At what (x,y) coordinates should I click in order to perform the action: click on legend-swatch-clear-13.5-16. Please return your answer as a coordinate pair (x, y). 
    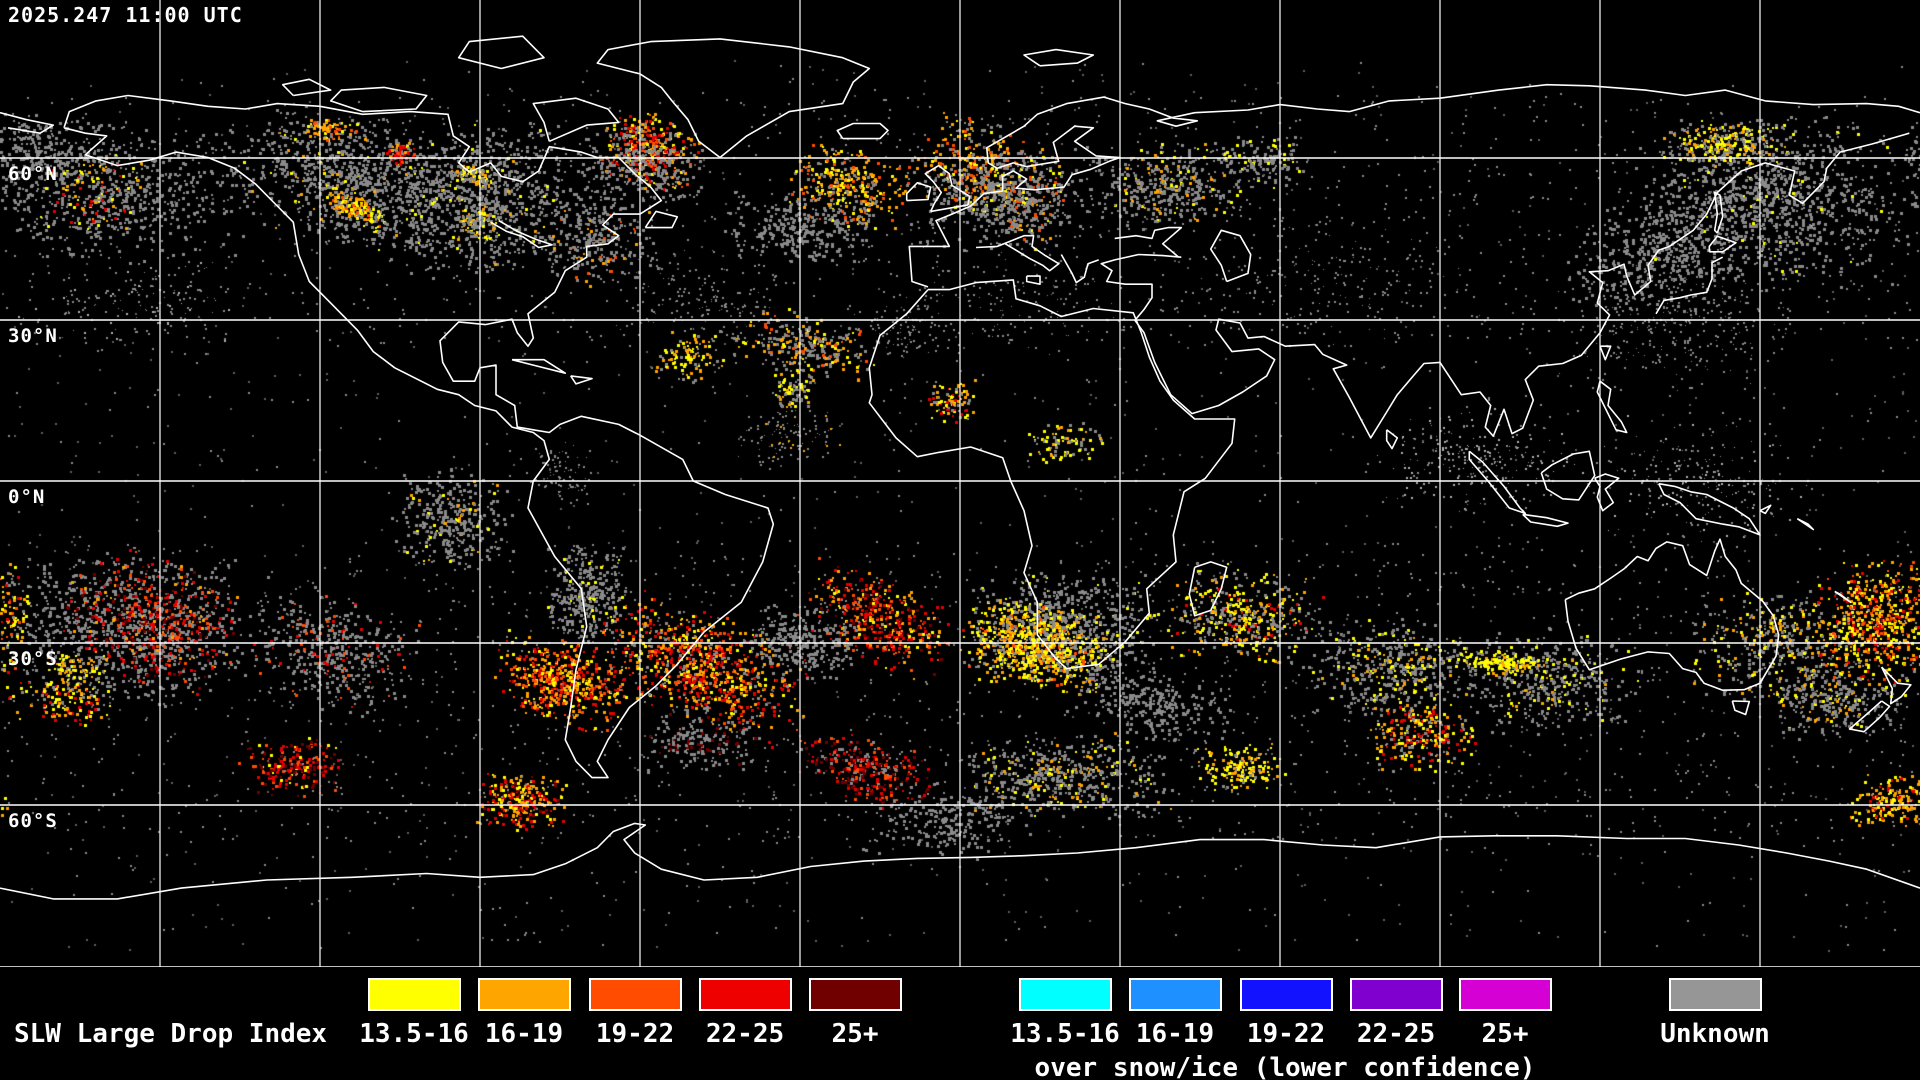
    Looking at the image, I should click on (414, 994).